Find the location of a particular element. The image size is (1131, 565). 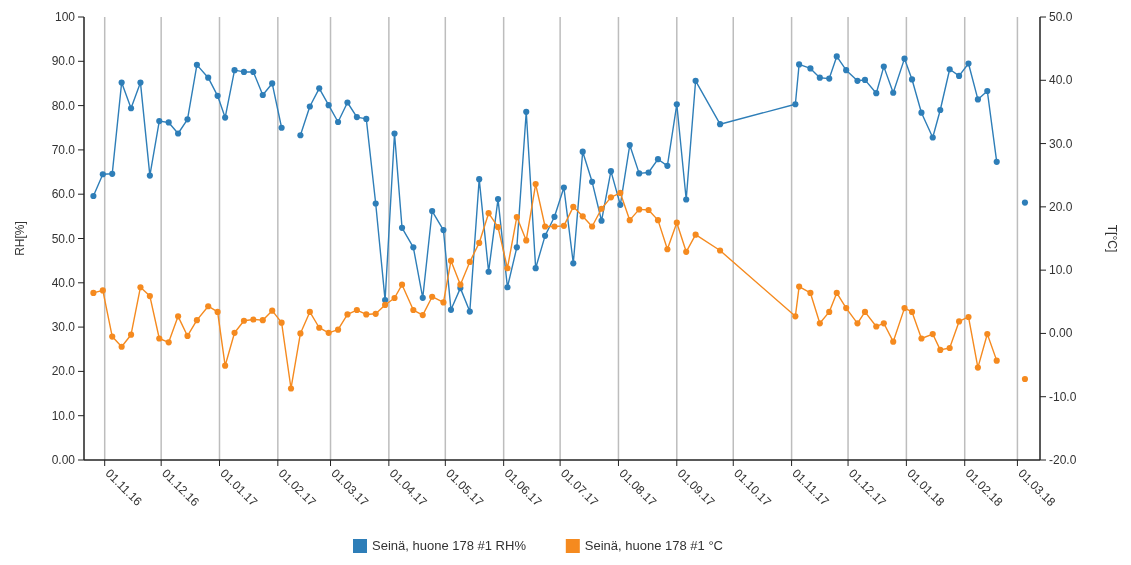

legend-label: Seinä, huone 178 #1 RH% is located at coordinates (449, 545).